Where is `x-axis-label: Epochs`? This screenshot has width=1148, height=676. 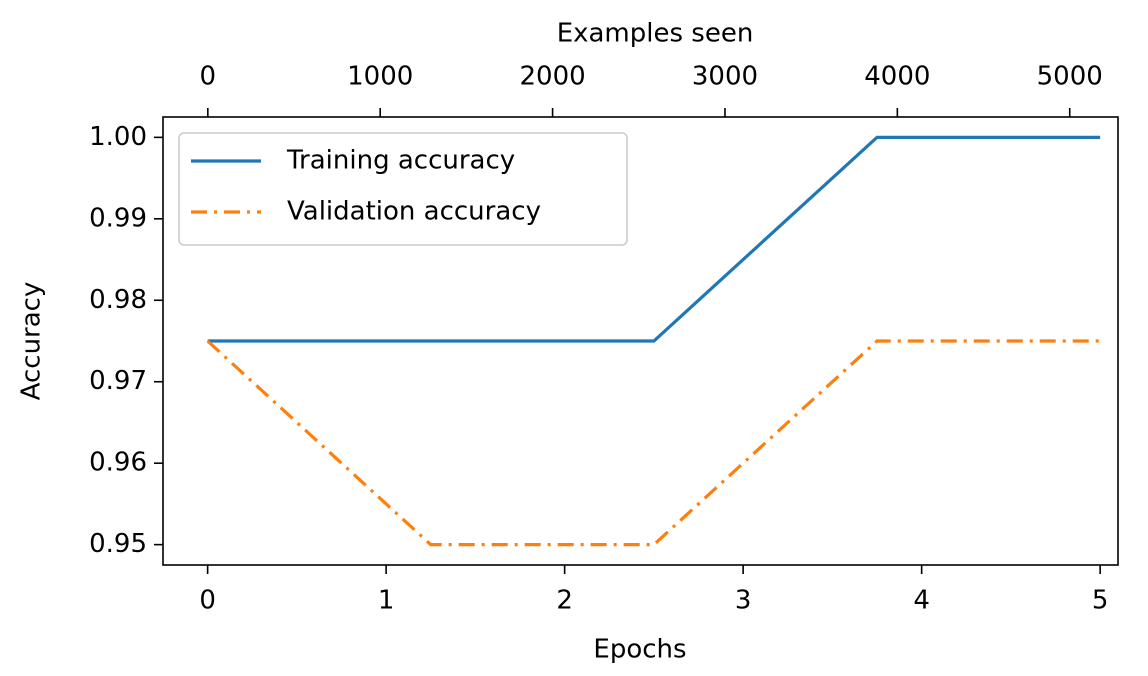
x-axis-label: Epochs is located at coordinates (639, 650).